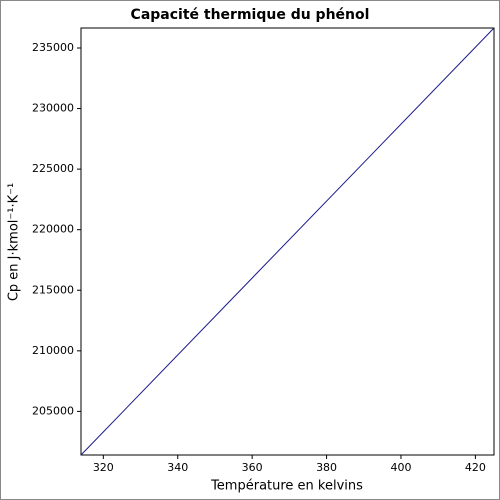 The image size is (500, 500). I want to click on y-tick-label: 225000, so click(53, 168).